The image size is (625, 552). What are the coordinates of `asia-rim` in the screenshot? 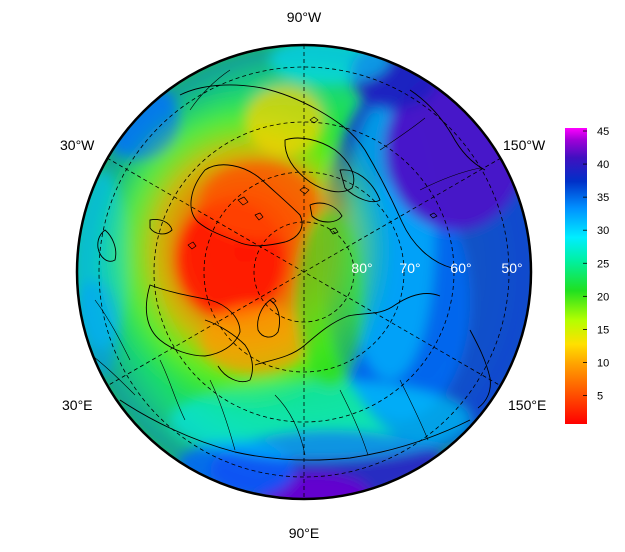 It's located at (295, 430).